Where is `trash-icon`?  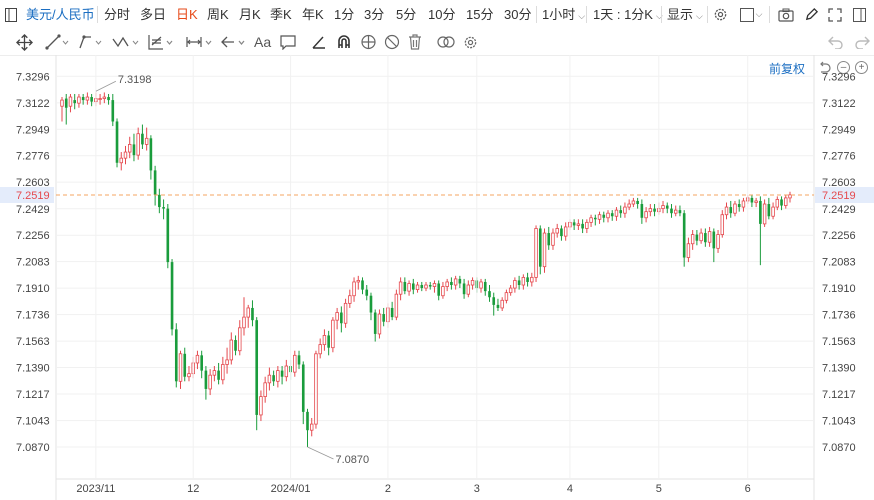 trash-icon is located at coordinates (415, 42).